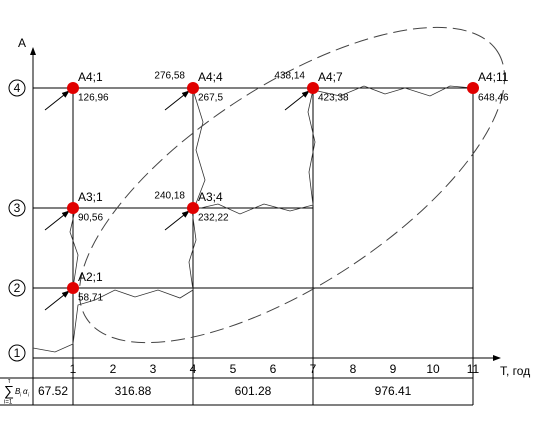  Describe the element at coordinates (515, 371) in the screenshot. I see `x-axis-label: T, год` at that location.